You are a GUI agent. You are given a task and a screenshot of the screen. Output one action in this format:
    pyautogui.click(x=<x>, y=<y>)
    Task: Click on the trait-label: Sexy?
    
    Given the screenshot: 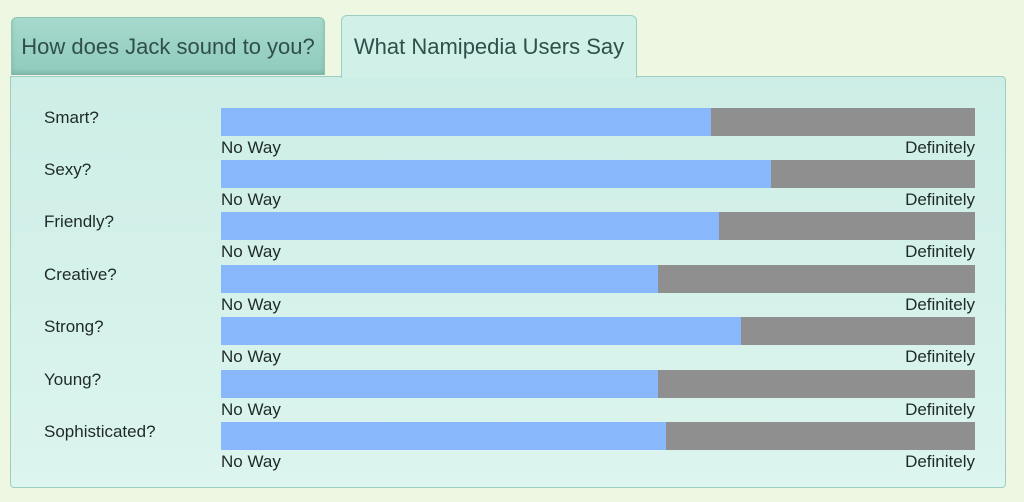 What is the action you would take?
    pyautogui.click(x=68, y=169)
    